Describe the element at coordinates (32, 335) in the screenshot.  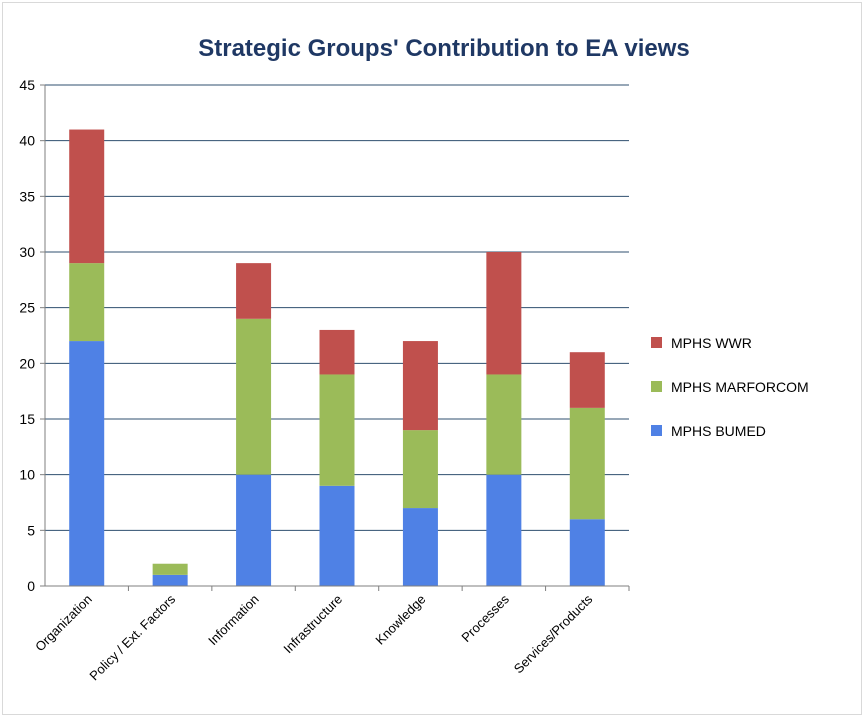
I see `y-axis-ticks: 0 5 10 15 20 25 30 35 40 45` at that location.